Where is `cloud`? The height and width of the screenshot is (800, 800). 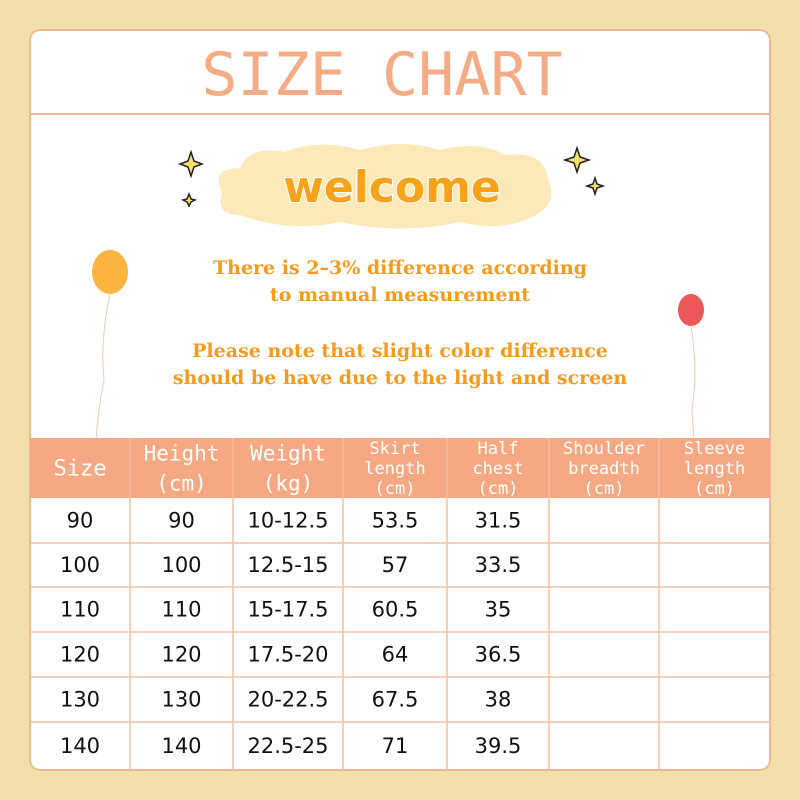
cloud is located at coordinates (385, 186).